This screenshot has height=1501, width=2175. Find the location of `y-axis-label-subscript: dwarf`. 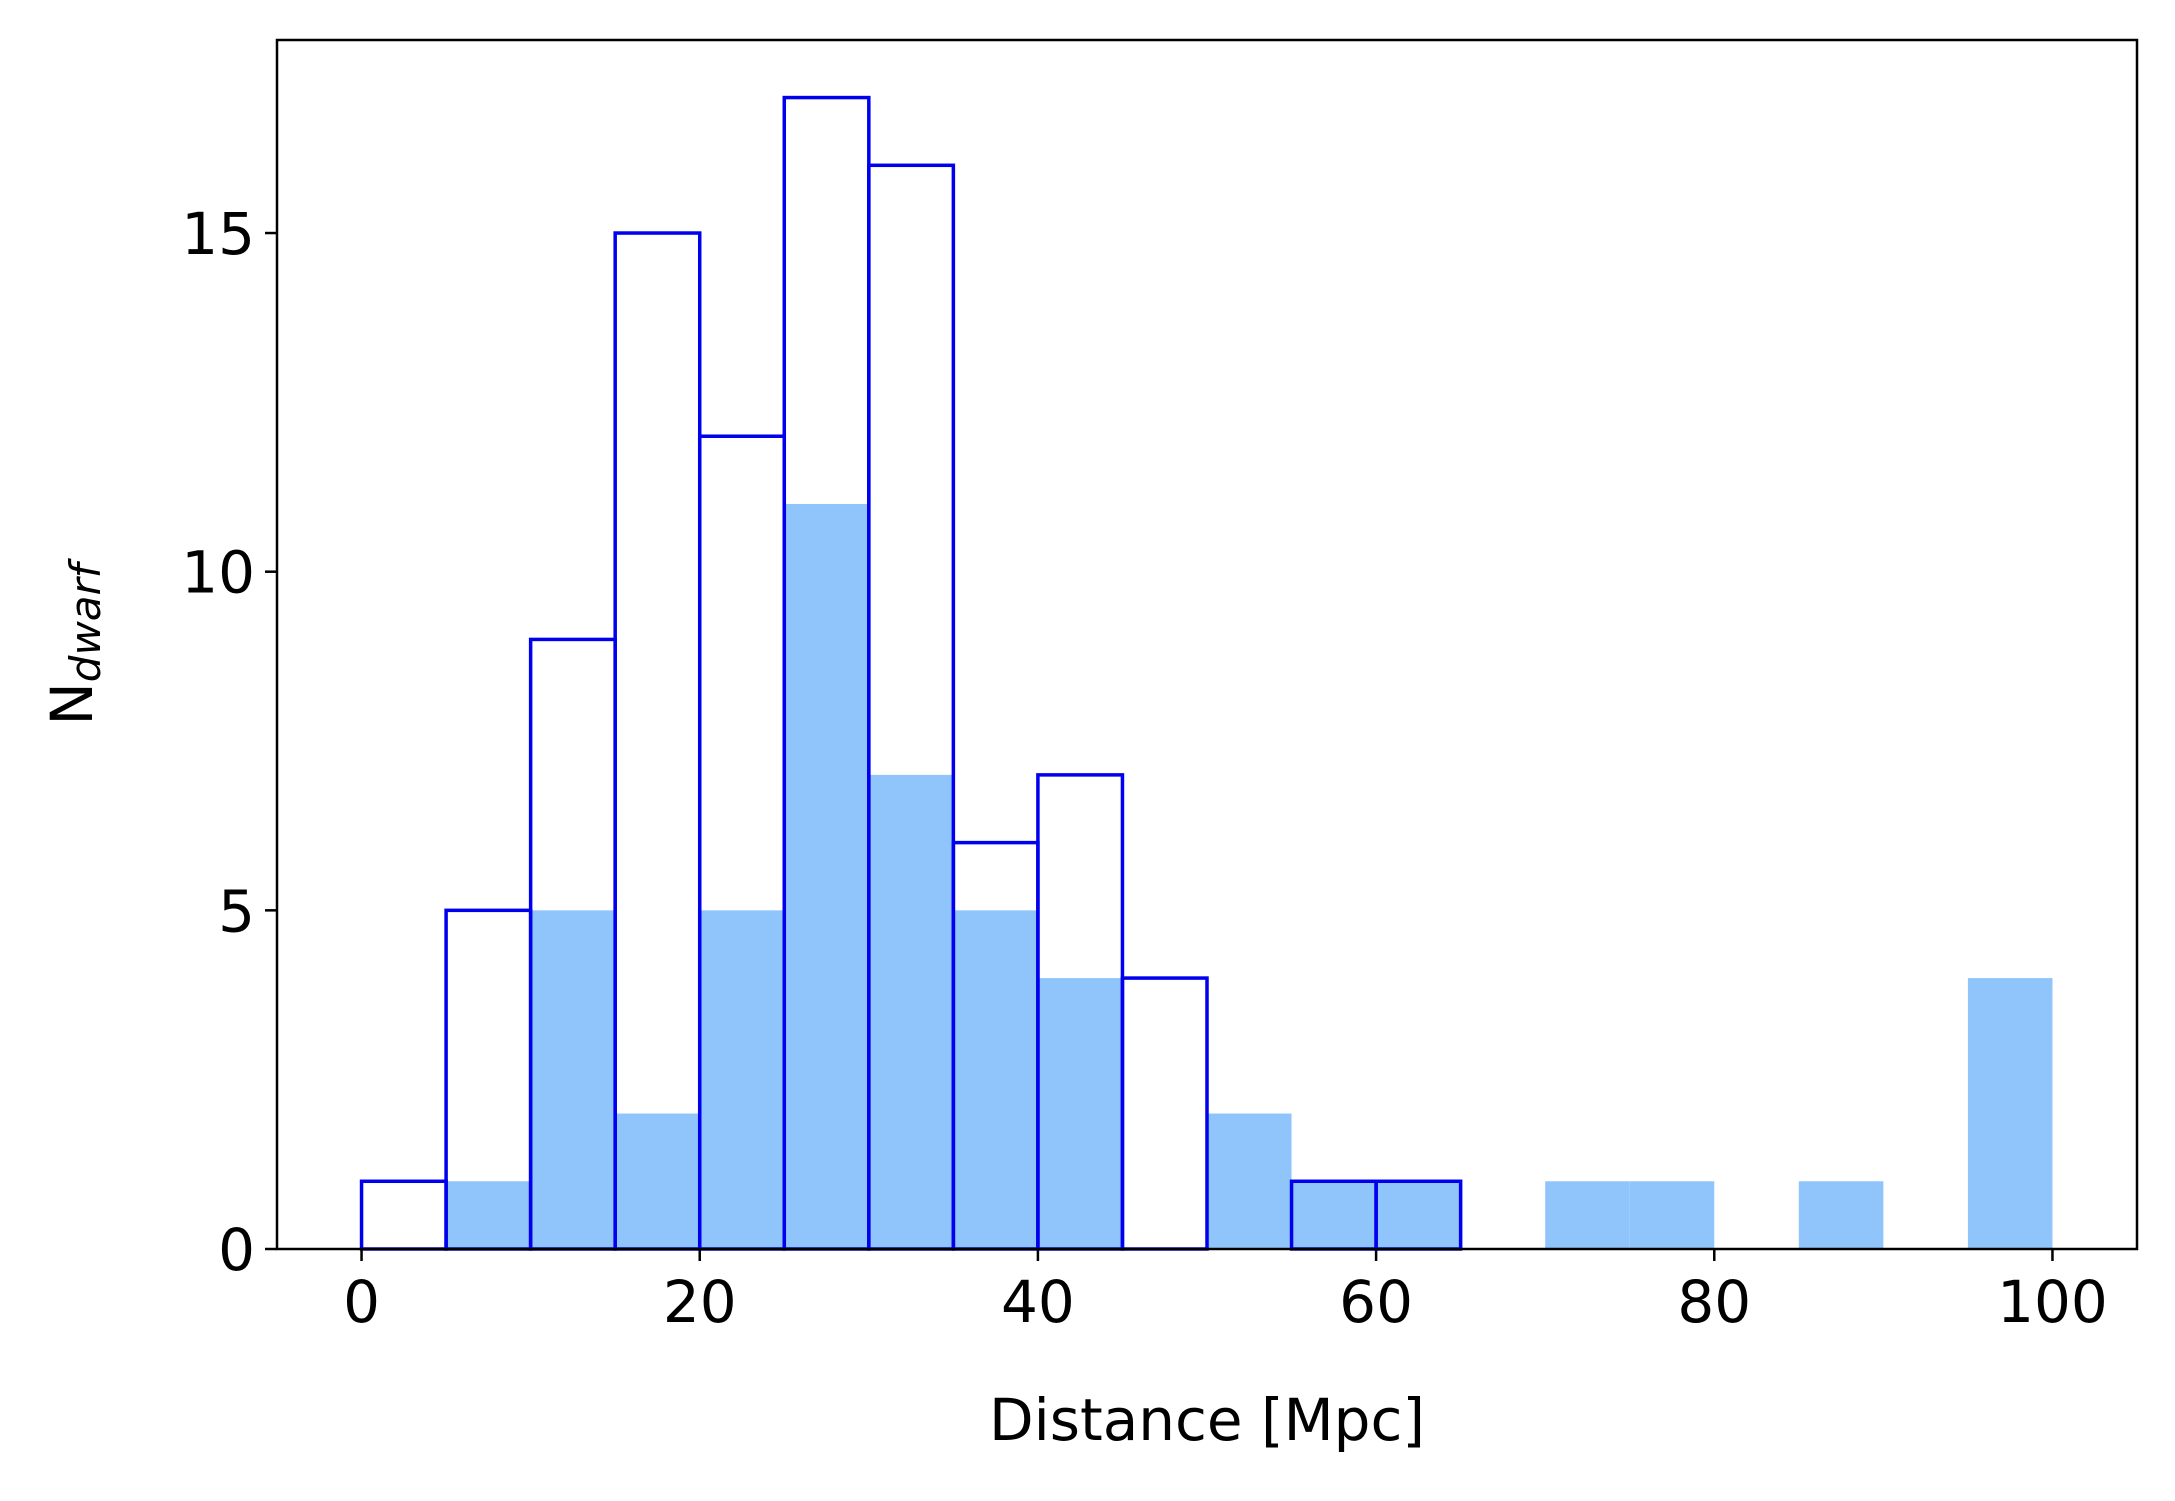

y-axis-label-subscript: dwarf is located at coordinates (85, 619).